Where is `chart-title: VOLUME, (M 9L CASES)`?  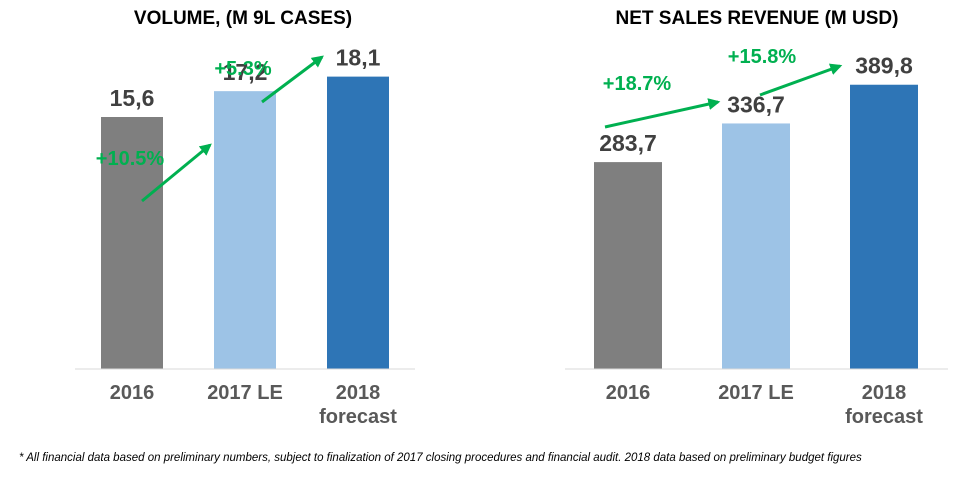 chart-title: VOLUME, (M 9L CASES) is located at coordinates (243, 18).